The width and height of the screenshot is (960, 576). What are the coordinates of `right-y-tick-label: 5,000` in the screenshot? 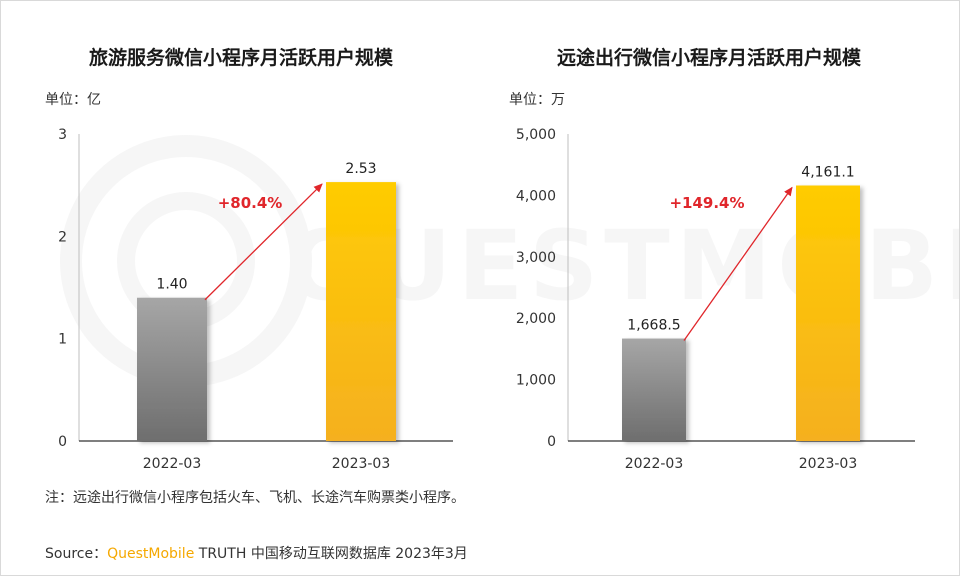 It's located at (536, 135).